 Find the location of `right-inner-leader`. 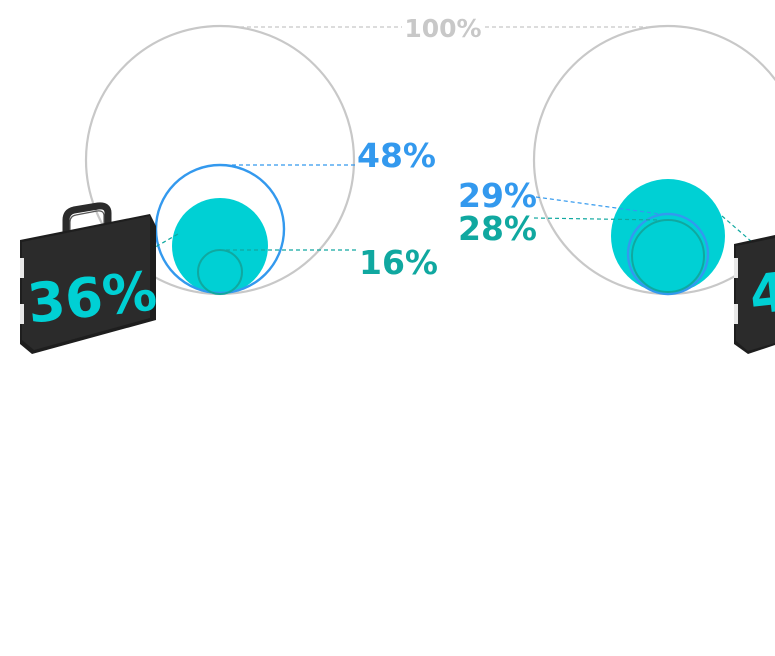

right-inner-leader is located at coordinates (597, 219).